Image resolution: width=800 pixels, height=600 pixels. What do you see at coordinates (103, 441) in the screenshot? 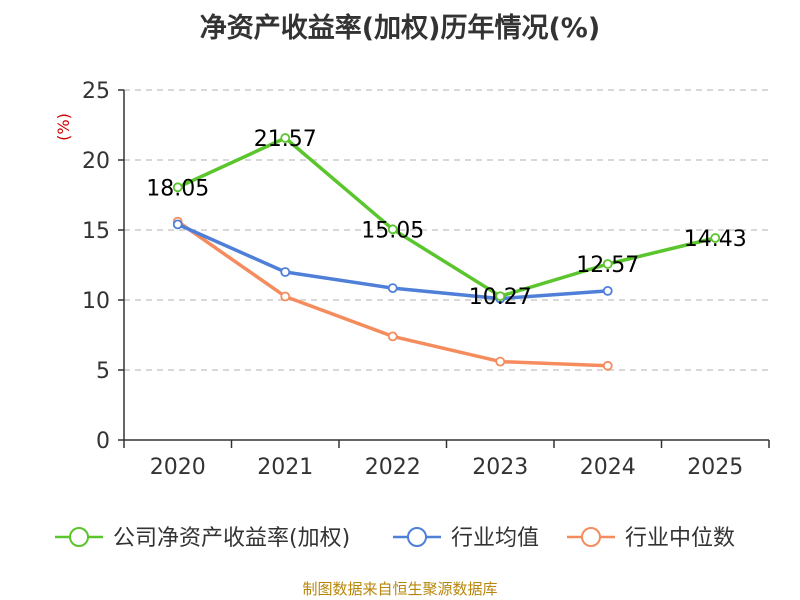
I see `y-tick-label: 0` at bounding box center [103, 441].